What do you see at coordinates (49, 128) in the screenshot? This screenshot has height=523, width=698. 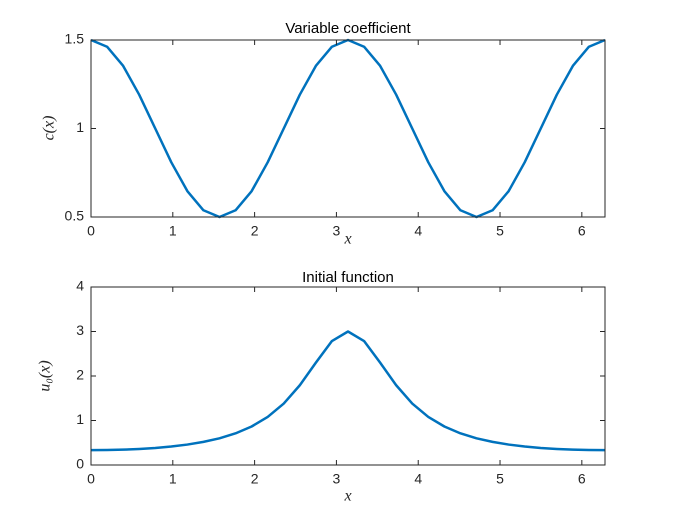 I see `y-axis-label: c(x)` at bounding box center [49, 128].